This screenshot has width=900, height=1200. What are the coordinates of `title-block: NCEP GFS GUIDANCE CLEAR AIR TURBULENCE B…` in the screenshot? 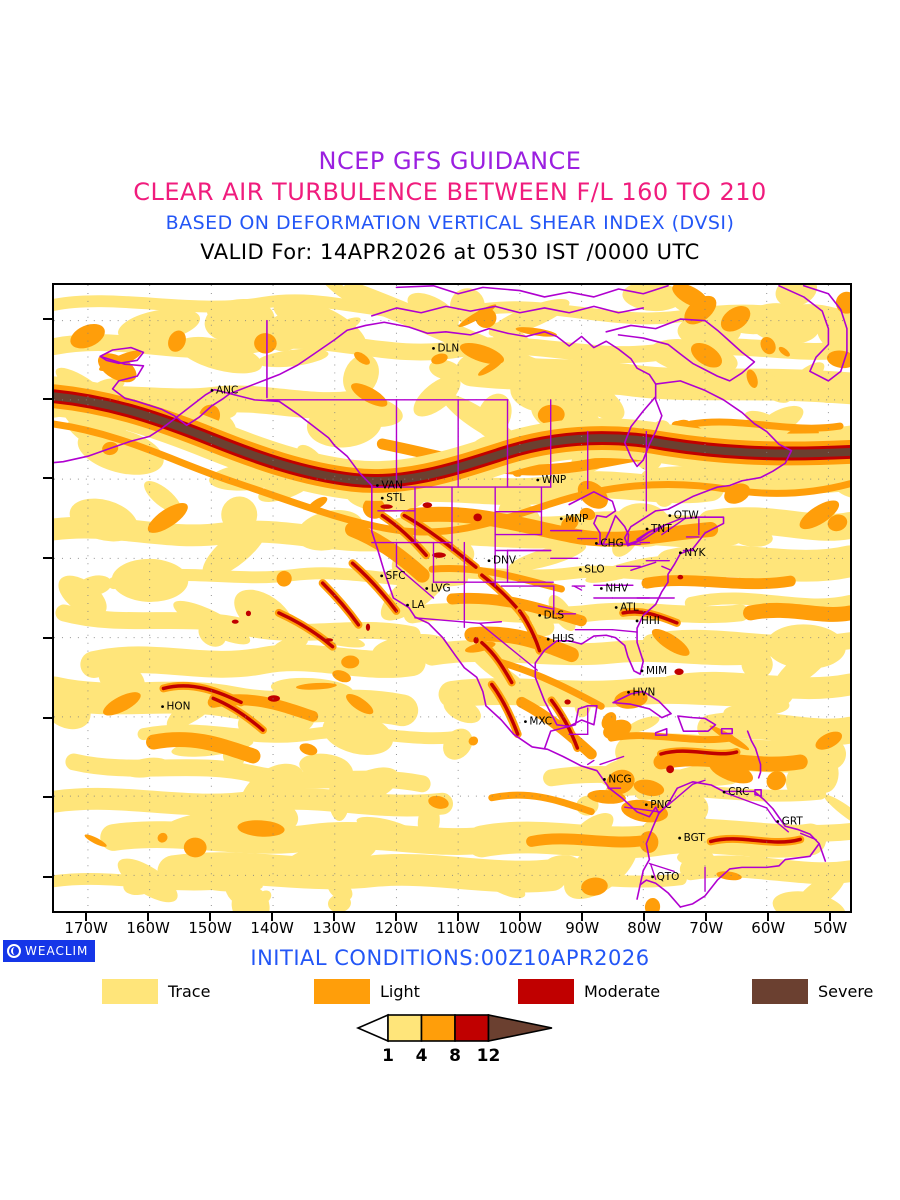 It's located at (450, 207).